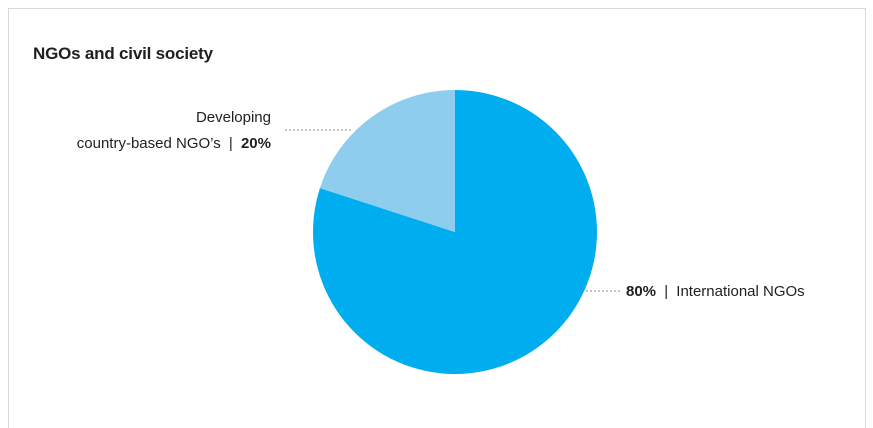  What do you see at coordinates (387, 161) in the screenshot?
I see `pie-slice-developing` at bounding box center [387, 161].